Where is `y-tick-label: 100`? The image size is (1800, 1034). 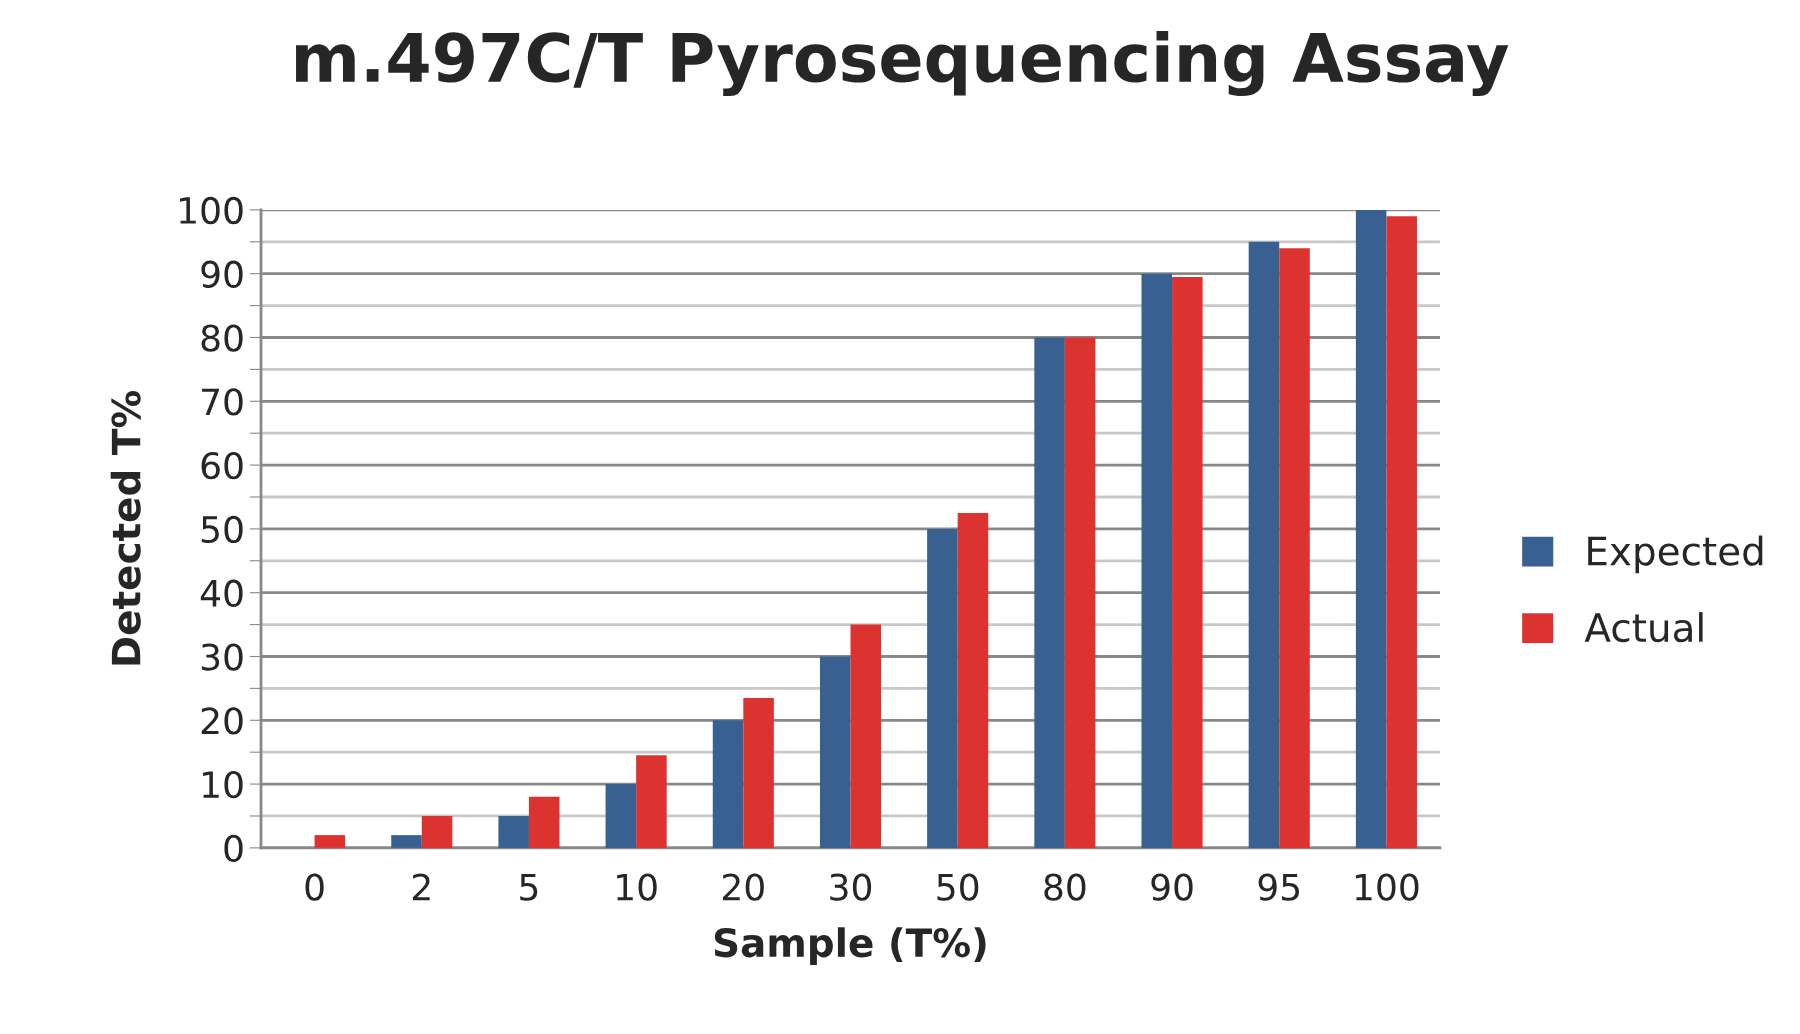 y-tick-label: 100 is located at coordinates (211, 210).